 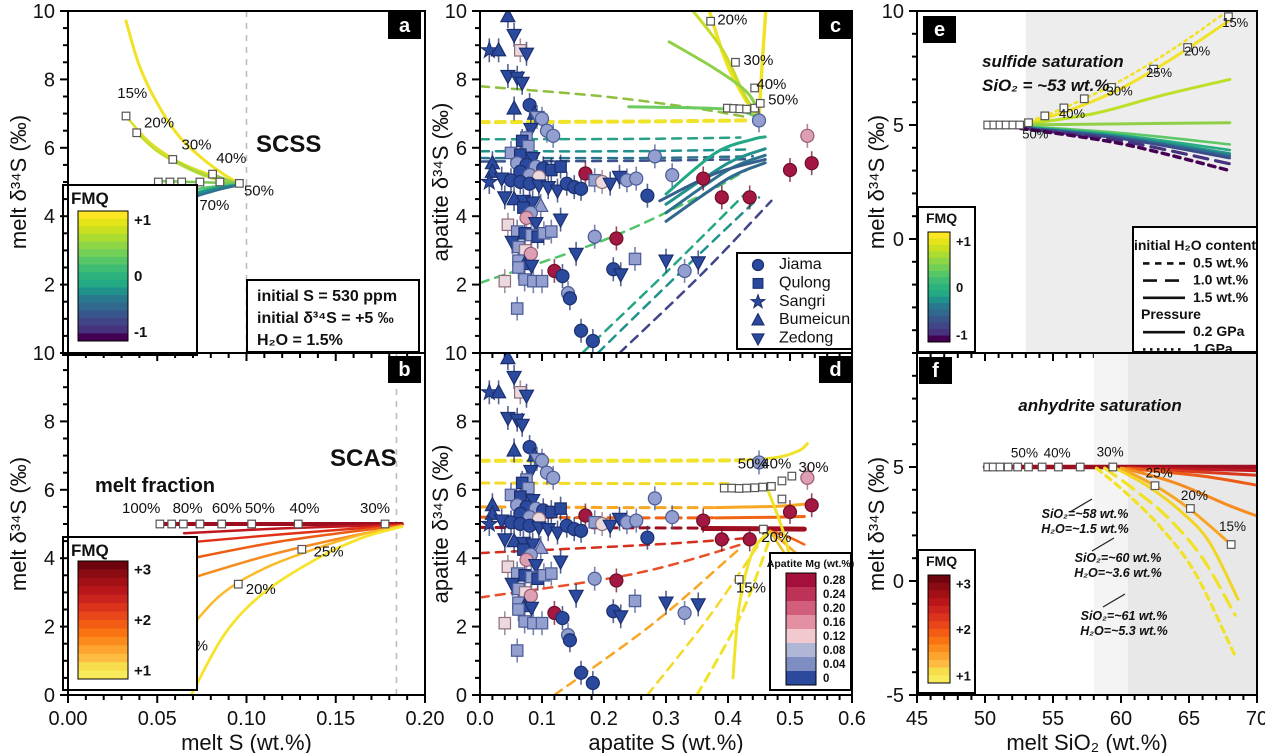 I want to click on x-axis-title: apatite S (wt.%), so click(x=665, y=741).